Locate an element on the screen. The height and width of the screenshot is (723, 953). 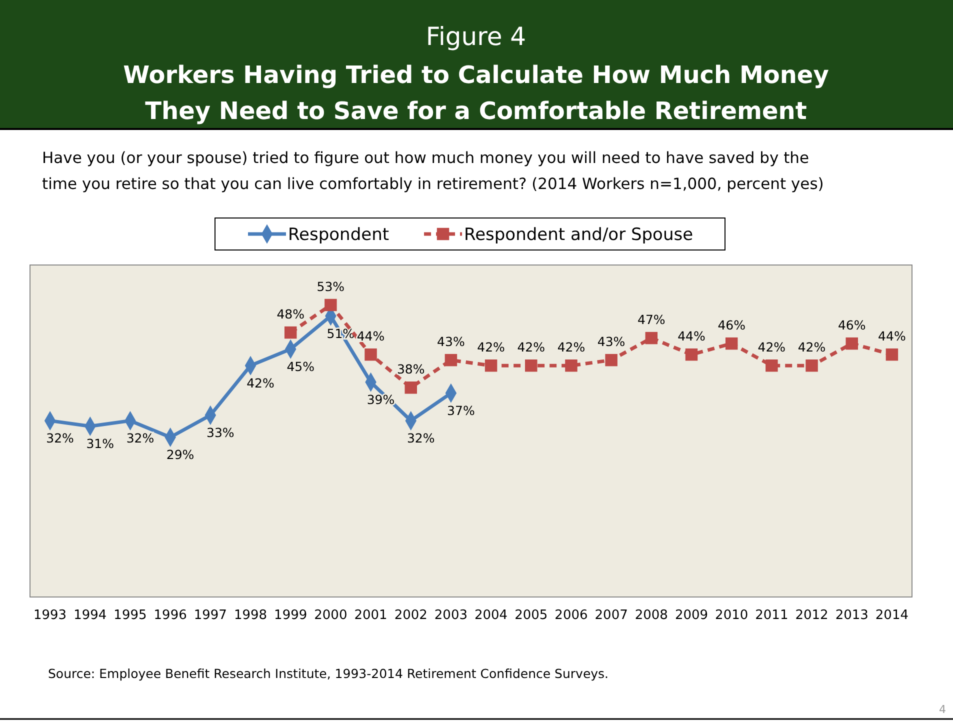
text: Workers Having Tried to Calculate How Much Money is located at coordinates (476, 75).